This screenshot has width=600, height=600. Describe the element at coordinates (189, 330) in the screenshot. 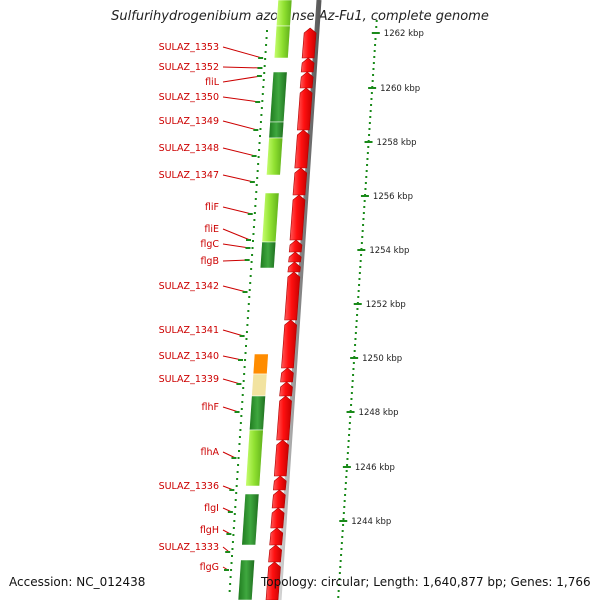

I see `gene-label: SULAZ_1341` at that location.